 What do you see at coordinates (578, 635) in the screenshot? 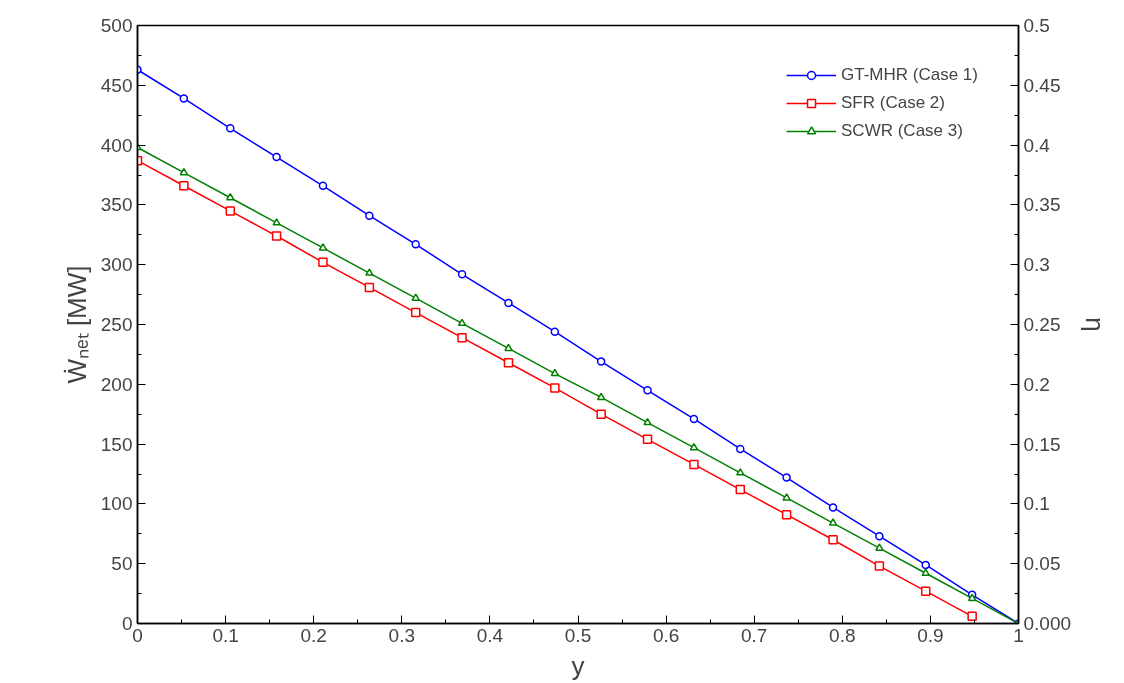
I see `x-tick-label: 0.5` at bounding box center [578, 635].